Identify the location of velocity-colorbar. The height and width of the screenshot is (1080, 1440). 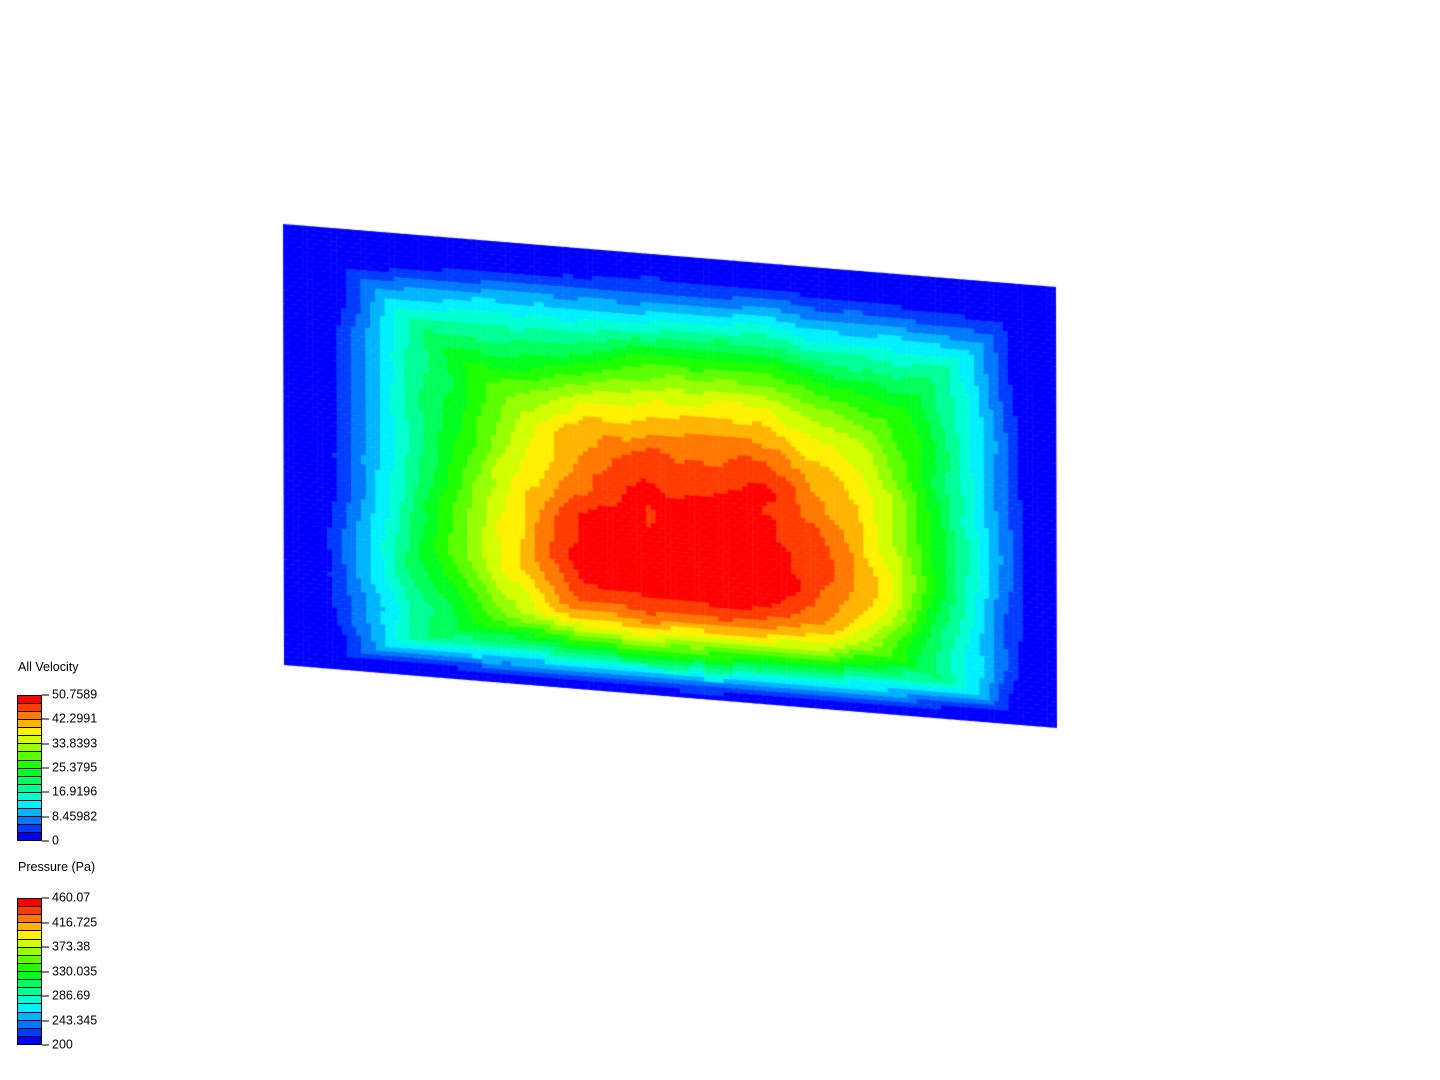
(29, 768).